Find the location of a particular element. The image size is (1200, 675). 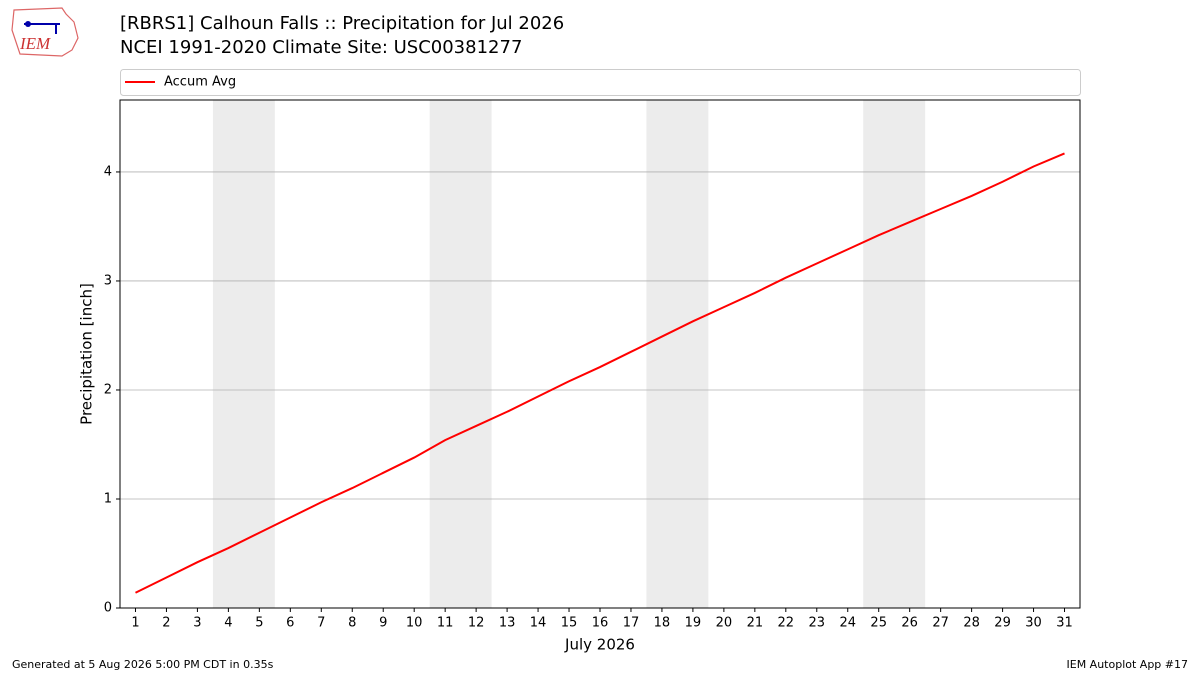

legend-label: Accum Avg is located at coordinates (200, 82).